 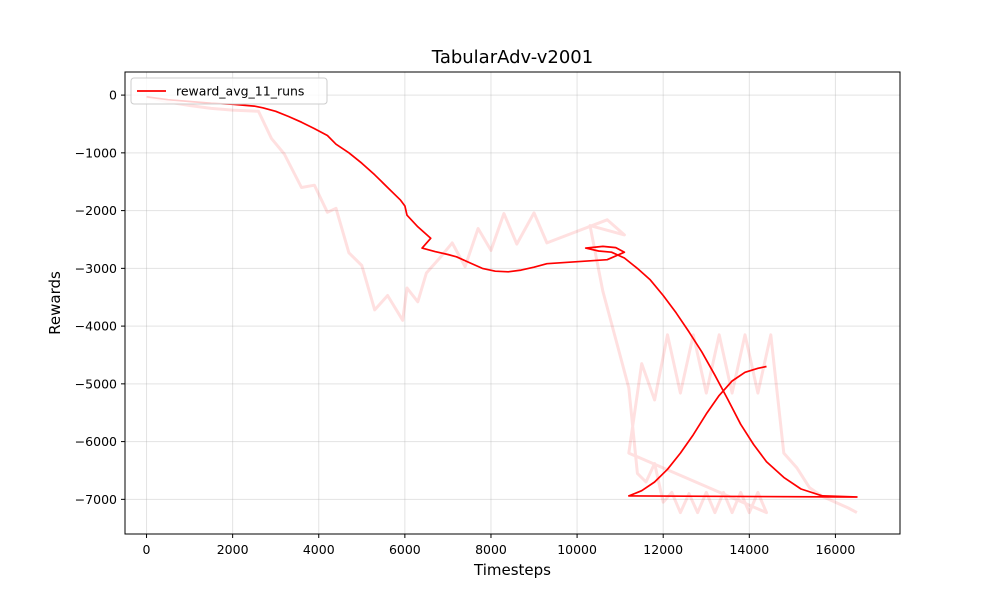 I want to click on x-tick-label: 4000, so click(x=319, y=549).